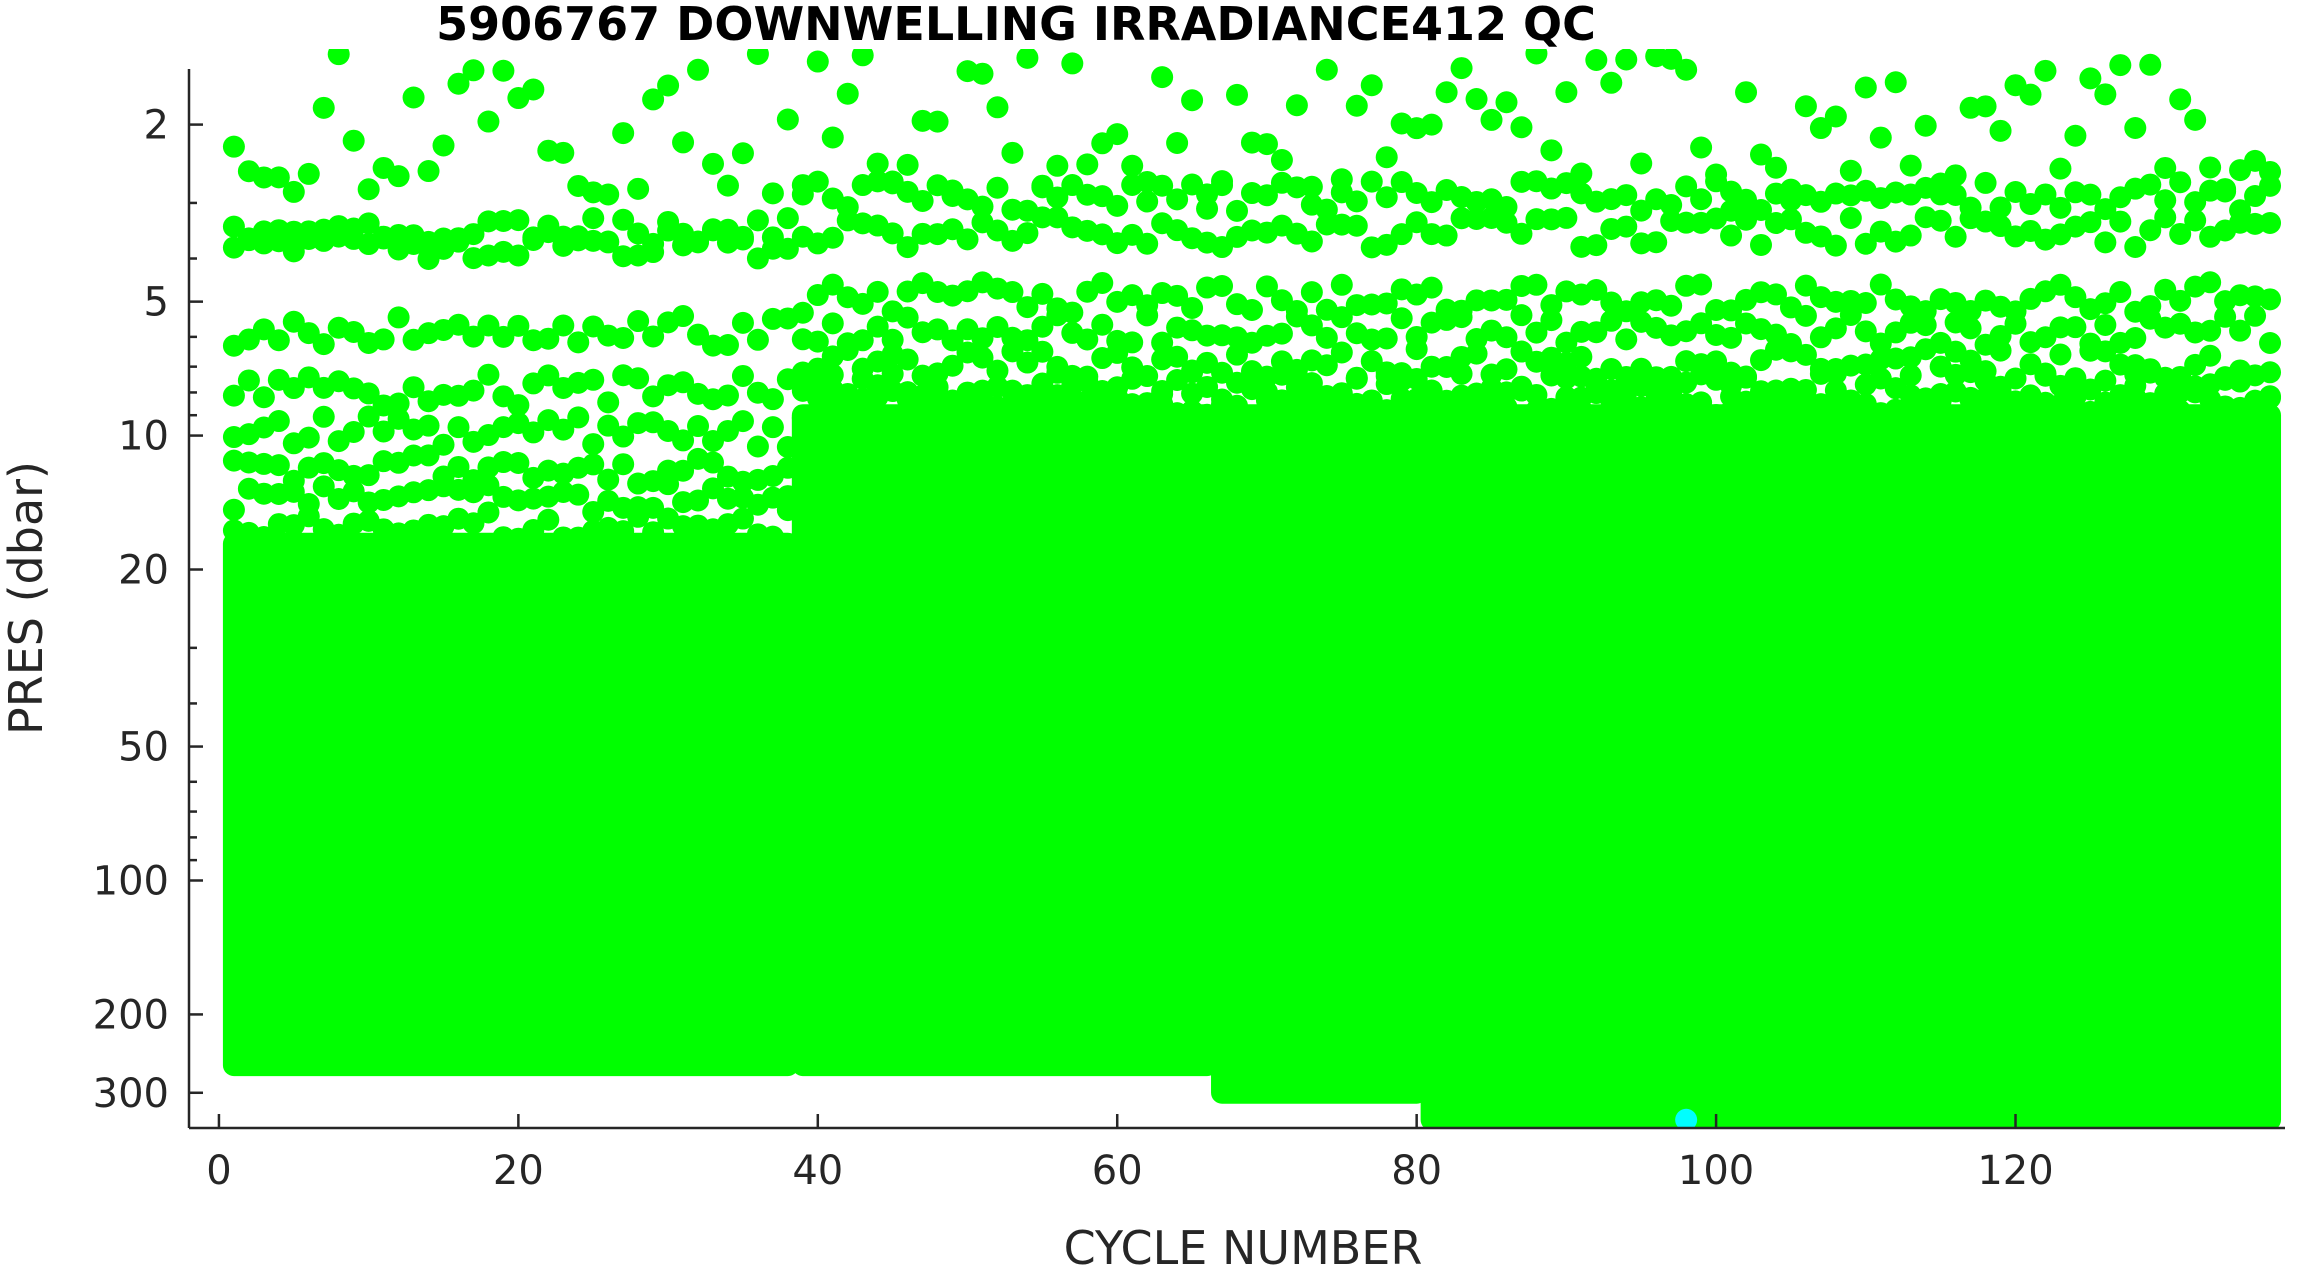 The width and height of the screenshot is (2301, 1269). I want to click on x-tick-label: 20, so click(518, 1171).